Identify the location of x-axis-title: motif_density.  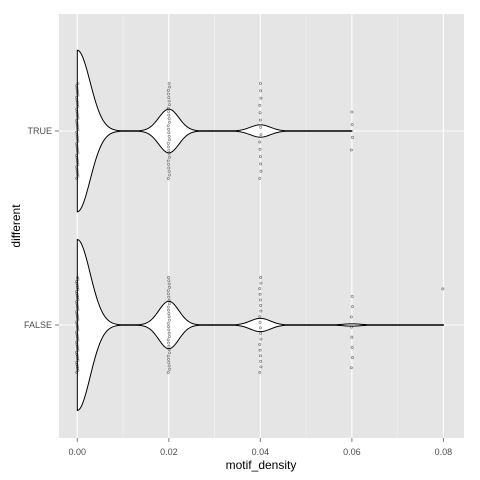
(261, 465).